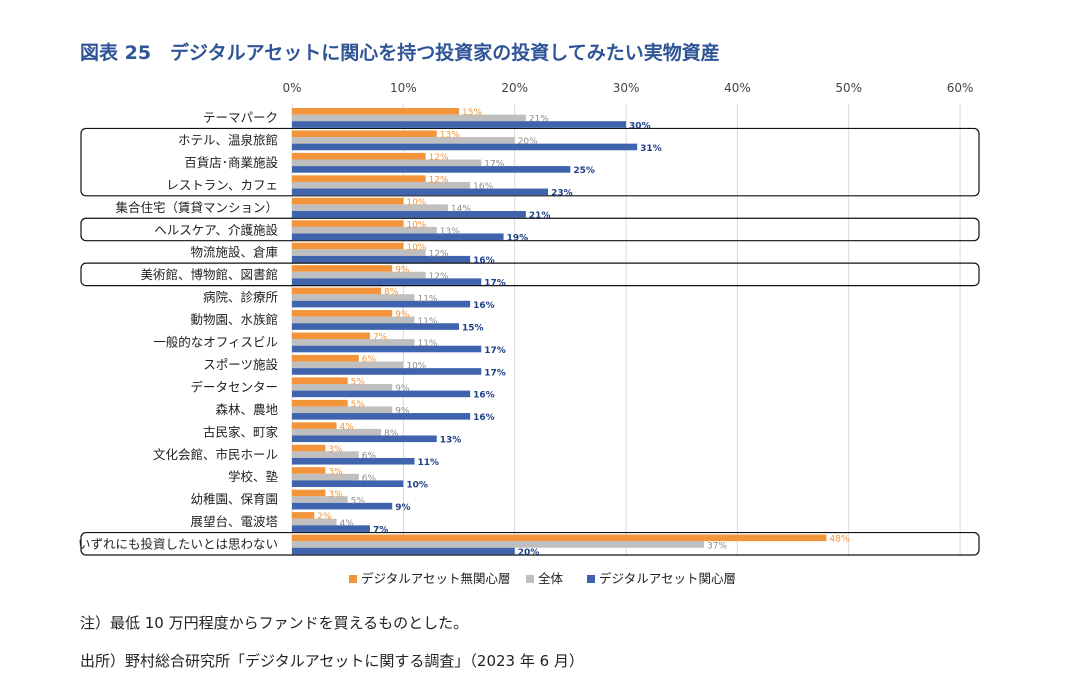  Describe the element at coordinates (737, 88) in the screenshot. I see `x-tick-label: 40%` at that location.